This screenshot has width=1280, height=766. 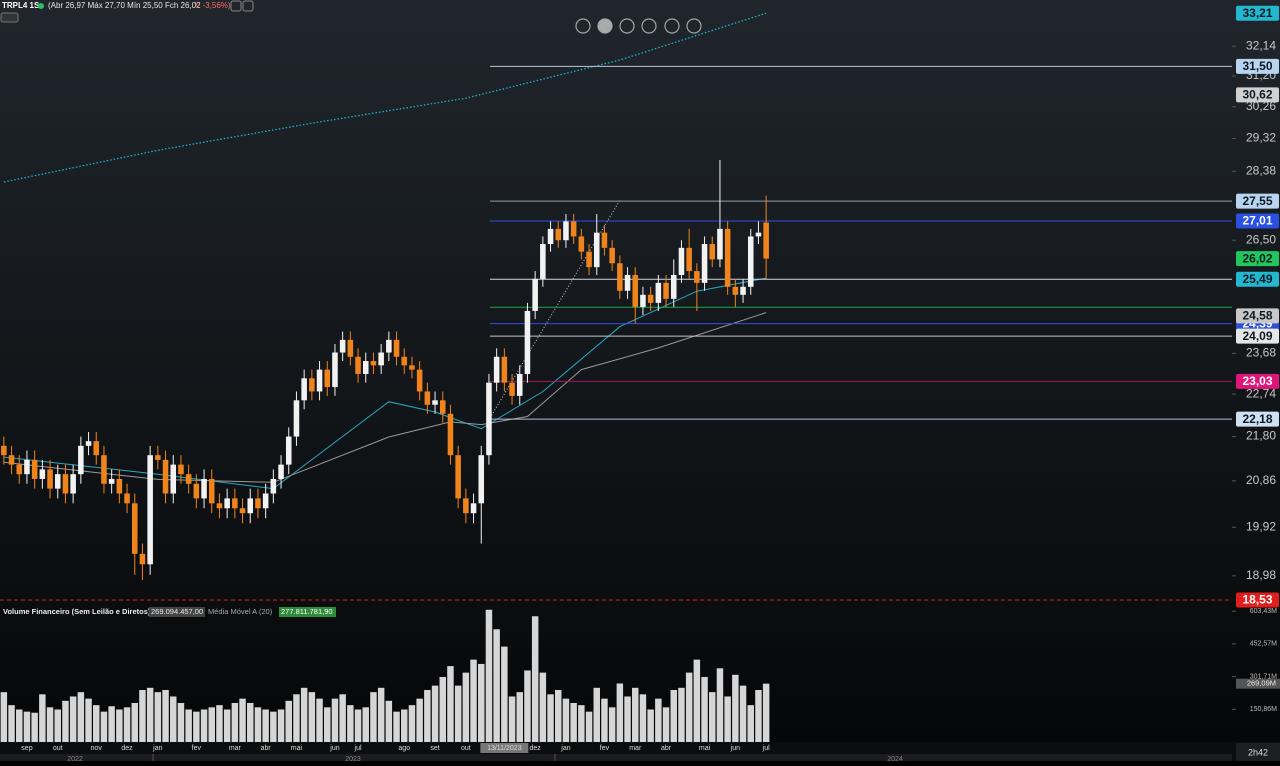 What do you see at coordinates (649, 26) in the screenshot?
I see `zoom-in-tool` at bounding box center [649, 26].